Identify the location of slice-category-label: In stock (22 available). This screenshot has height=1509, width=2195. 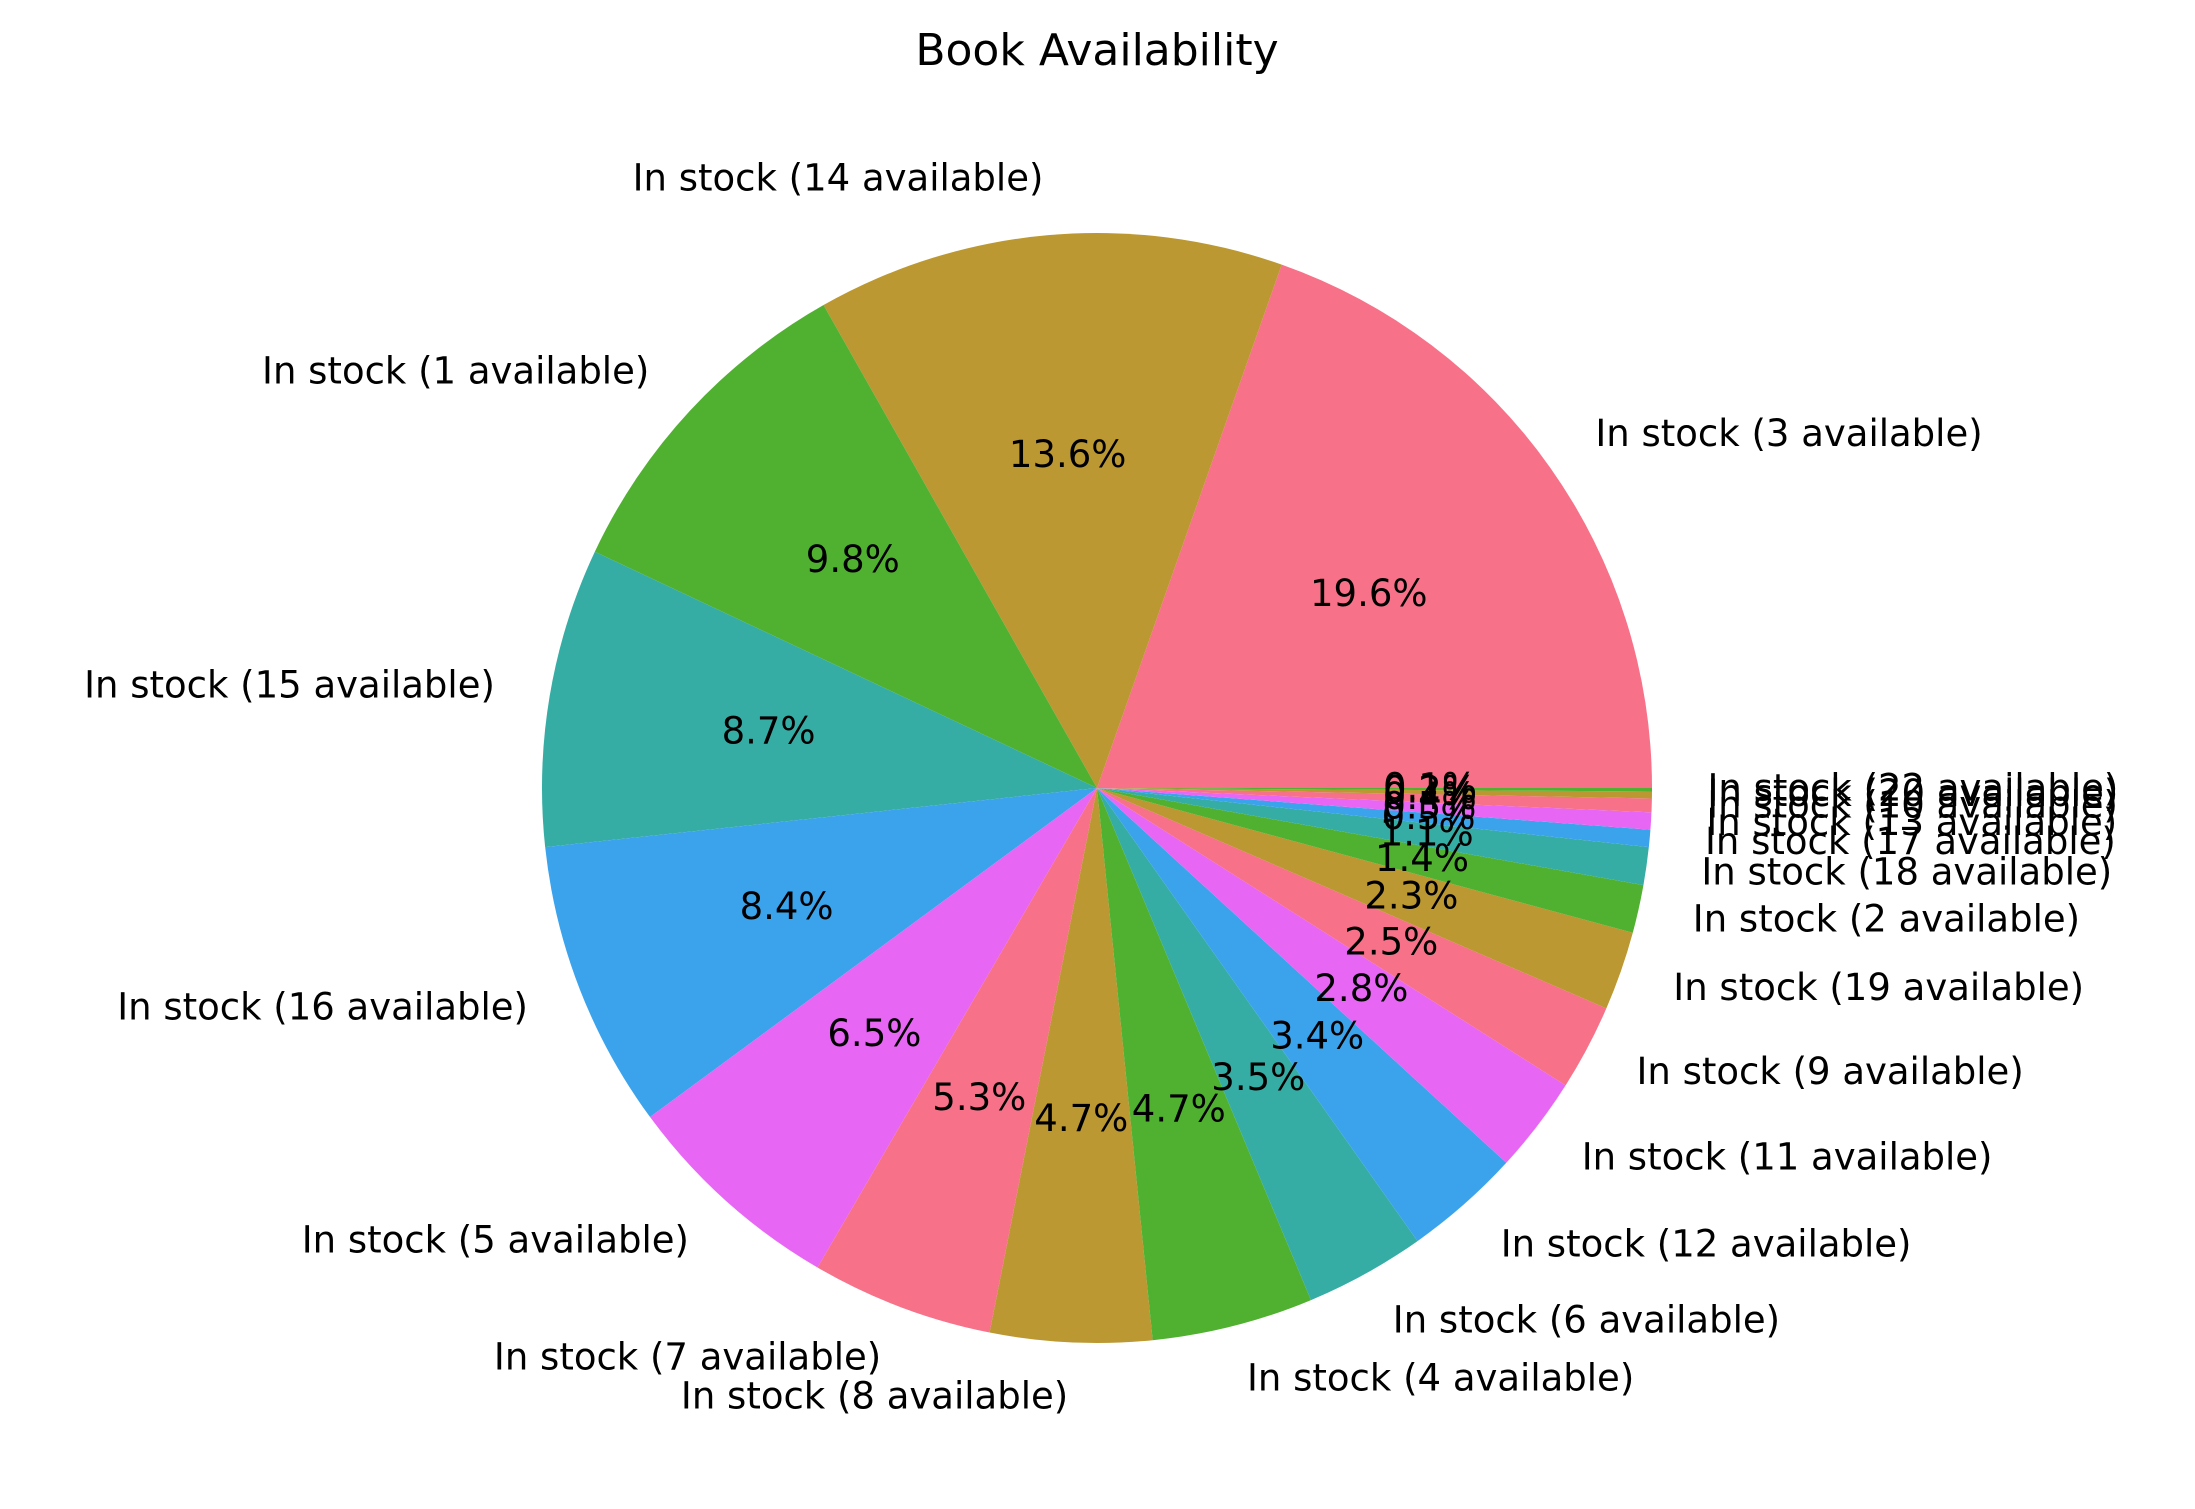
(1913, 787).